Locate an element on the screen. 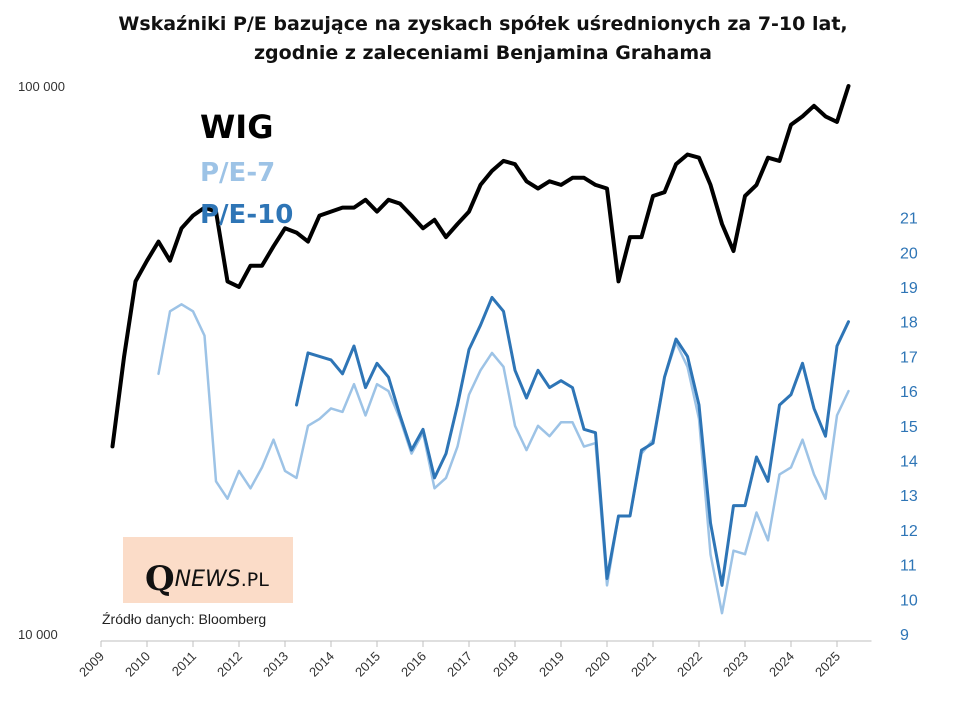 The width and height of the screenshot is (966, 721). right-tick-label: 12 is located at coordinates (909, 531).